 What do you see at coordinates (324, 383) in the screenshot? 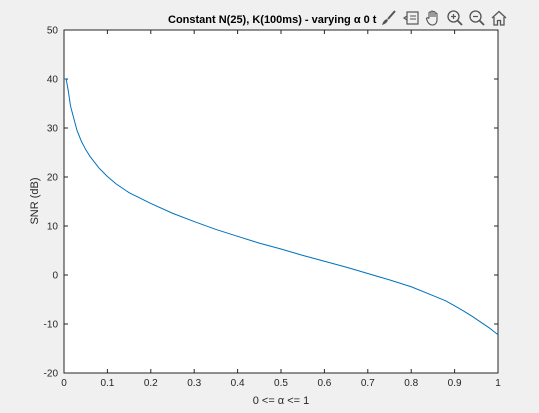
I see `x-tick-label: 0.6` at bounding box center [324, 383].